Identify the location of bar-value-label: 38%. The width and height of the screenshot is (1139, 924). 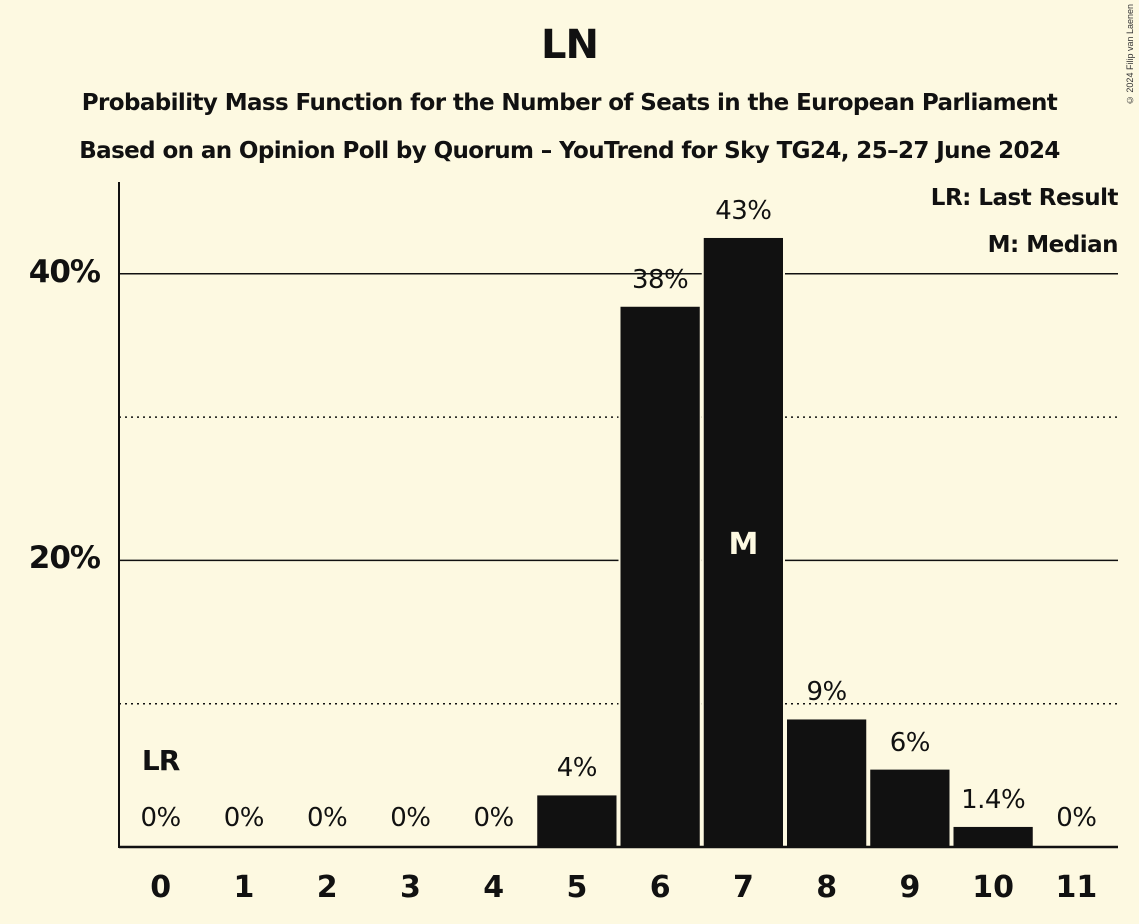
(660, 279).